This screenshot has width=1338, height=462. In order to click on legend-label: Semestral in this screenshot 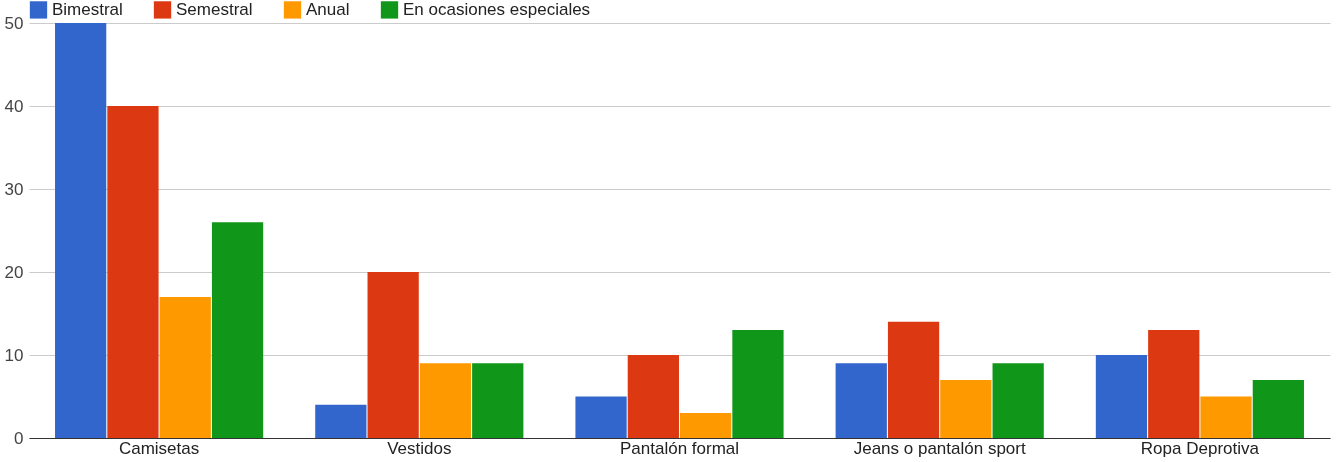, I will do `click(214, 9)`.